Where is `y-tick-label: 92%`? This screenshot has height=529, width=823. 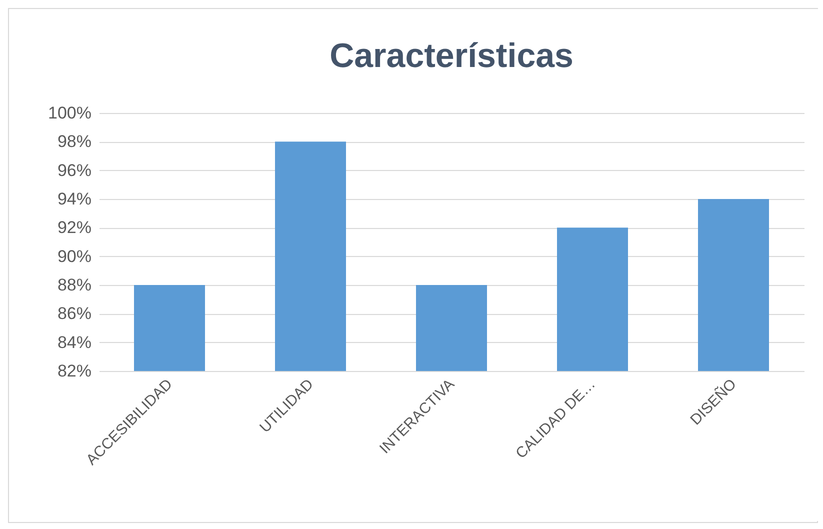
y-tick-label: 92% is located at coordinates (74, 228).